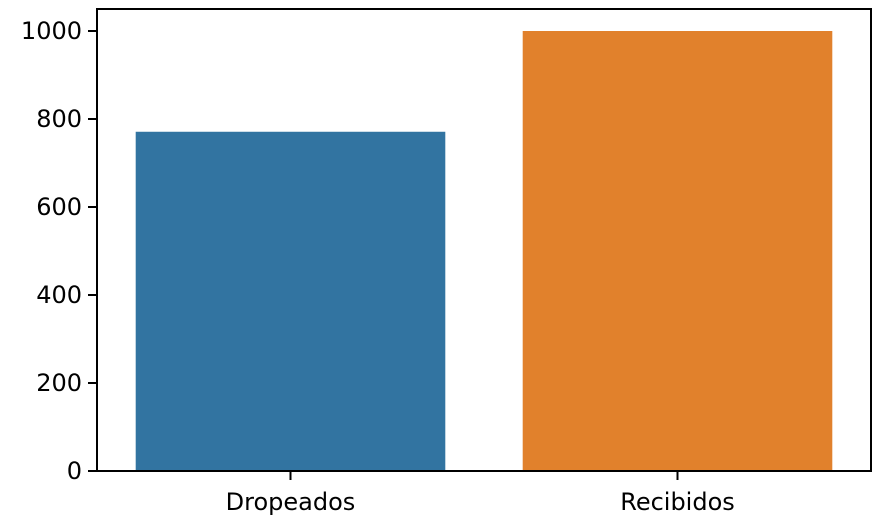  Describe the element at coordinates (59, 251) in the screenshot. I see `y-axis: 0 200 400 600 800 1000` at that location.